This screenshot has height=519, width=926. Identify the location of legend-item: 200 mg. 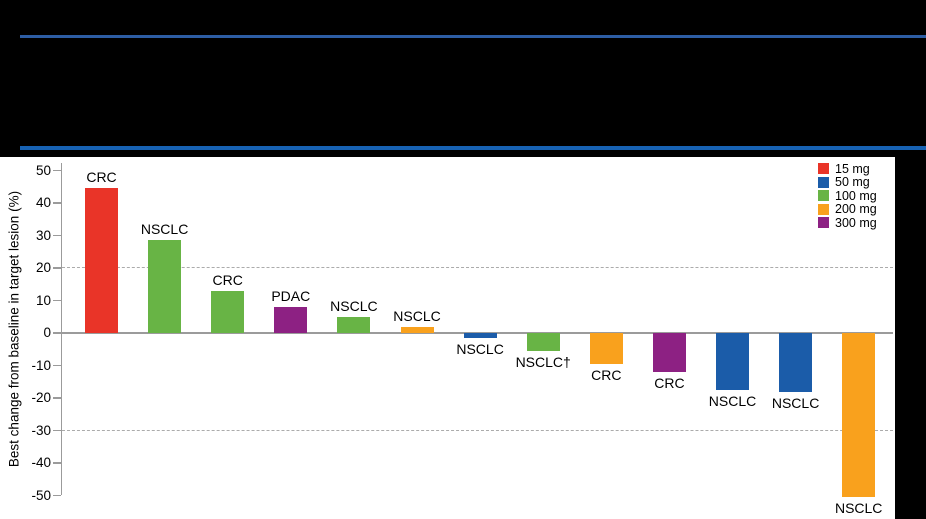
(847, 209).